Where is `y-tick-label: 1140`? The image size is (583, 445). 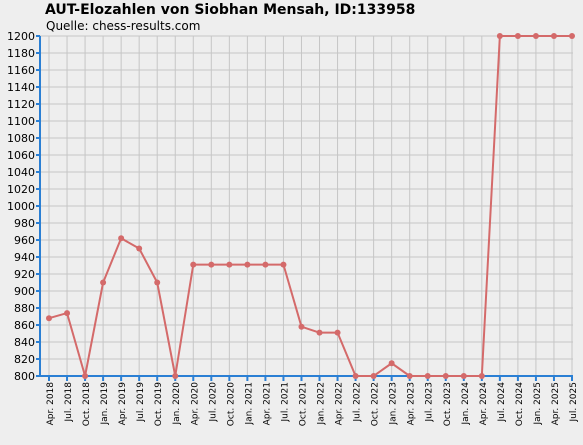 y-tick-label: 1140 is located at coordinates (21, 87).